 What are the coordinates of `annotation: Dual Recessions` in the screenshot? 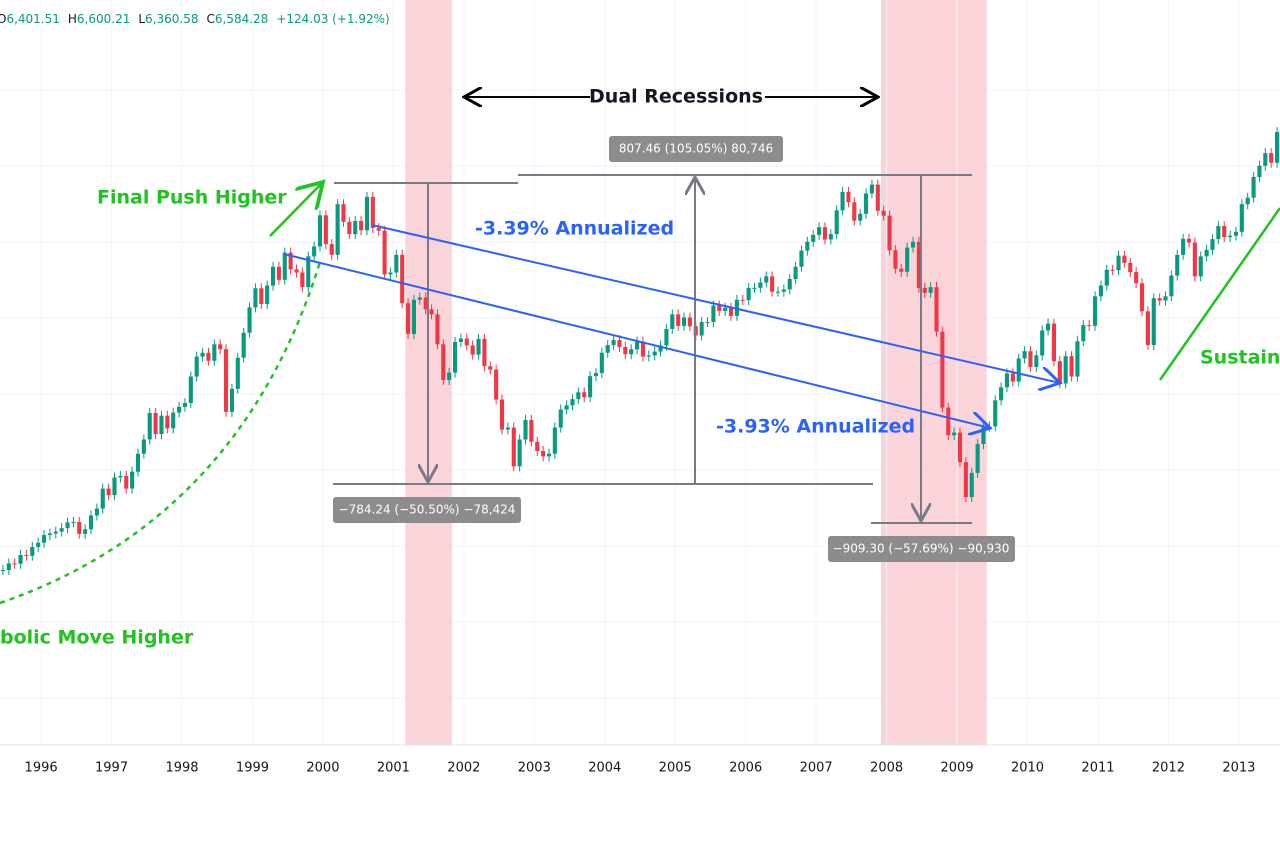 It's located at (676, 97).